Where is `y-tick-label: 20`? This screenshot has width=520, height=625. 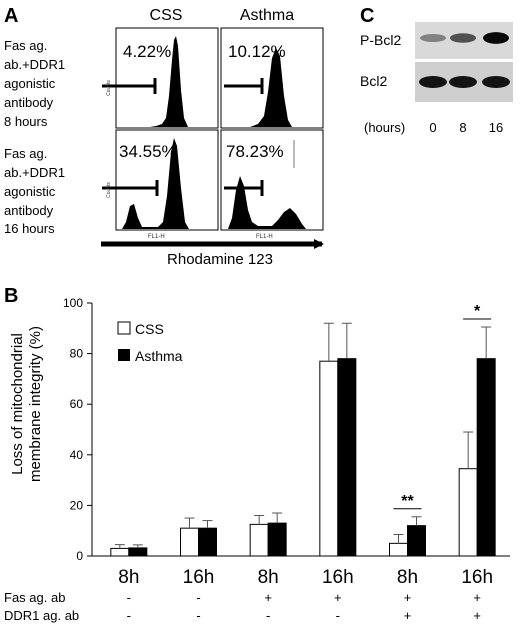 y-tick-label: 20 is located at coordinates (77, 505).